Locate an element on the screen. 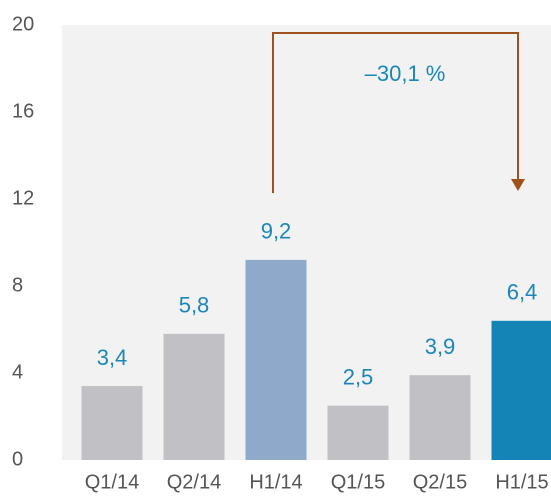  y-tick-label: 8 is located at coordinates (17, 285).